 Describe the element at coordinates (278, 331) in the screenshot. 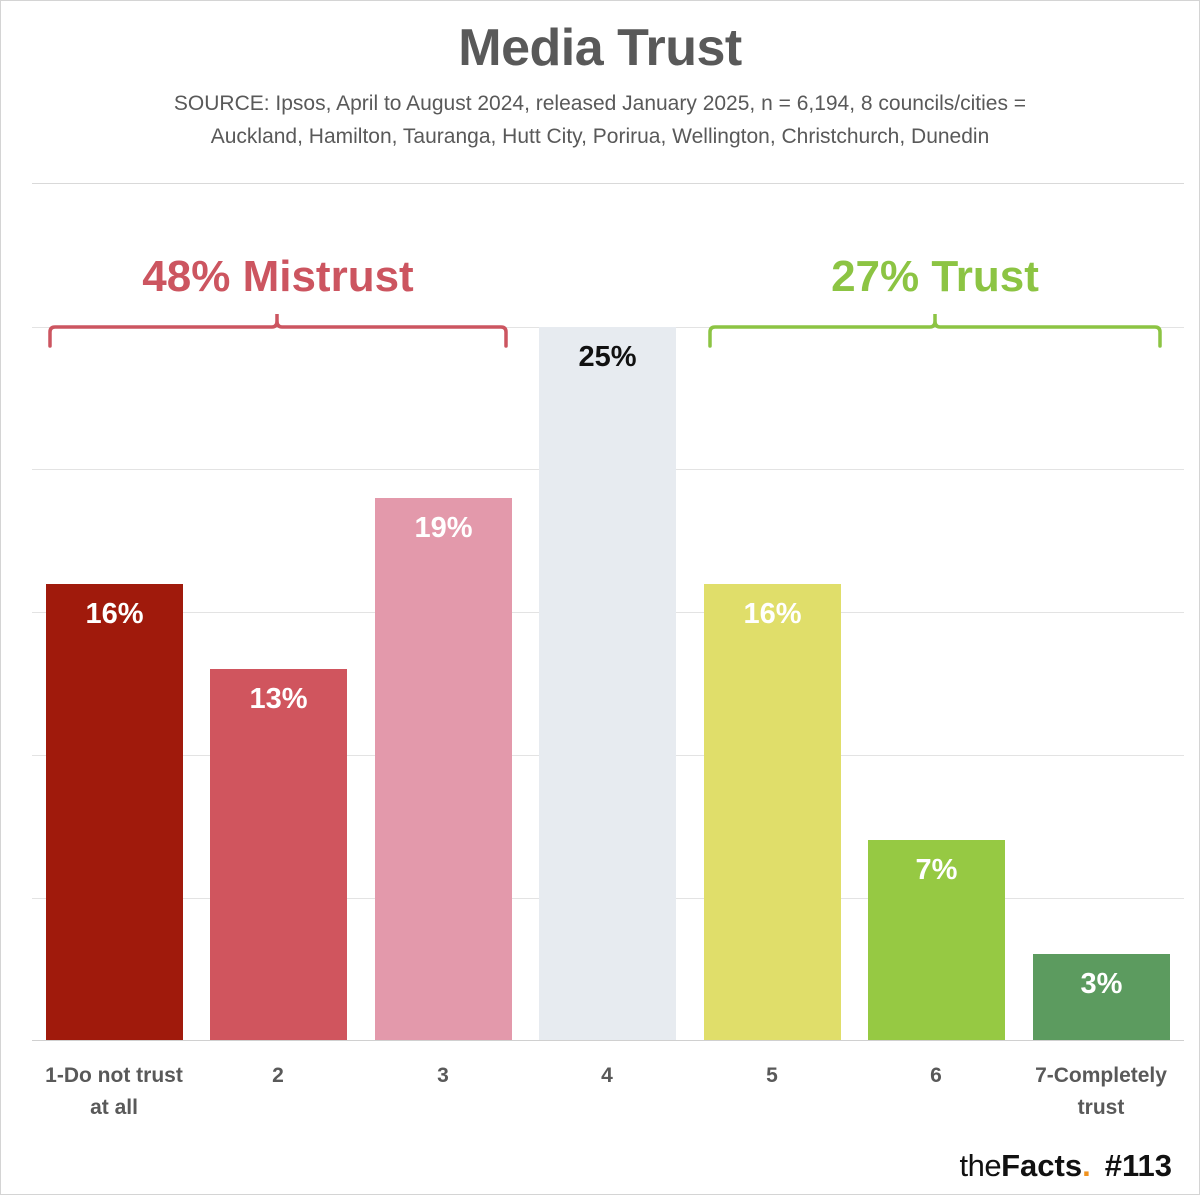

I see `mistrust-bracket-icon` at that location.